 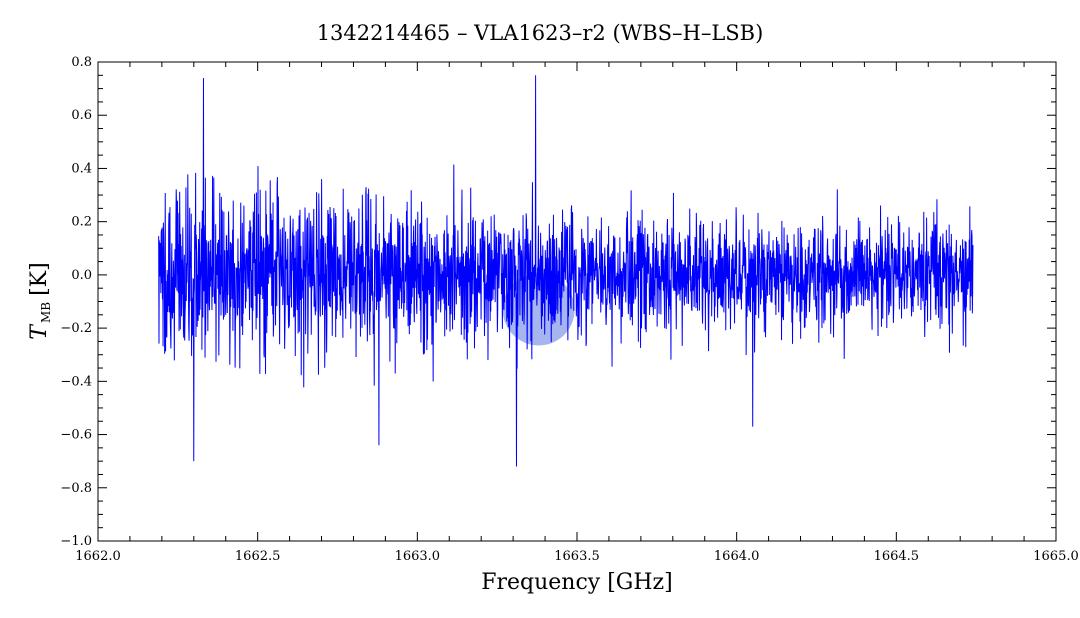 What do you see at coordinates (39, 331) in the screenshot?
I see `y-axis-label-main: T` at bounding box center [39, 331].